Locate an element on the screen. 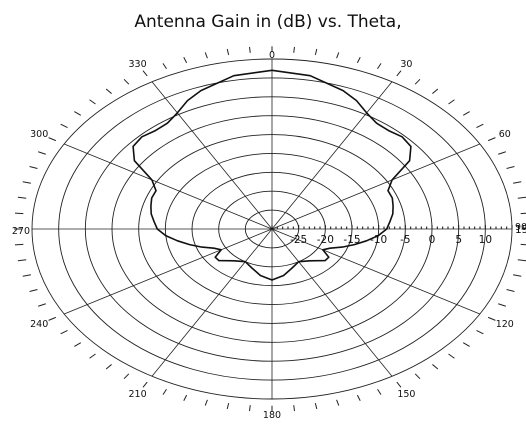 The height and width of the screenshot is (426, 526). radial-tick-label: -15 is located at coordinates (351, 240).